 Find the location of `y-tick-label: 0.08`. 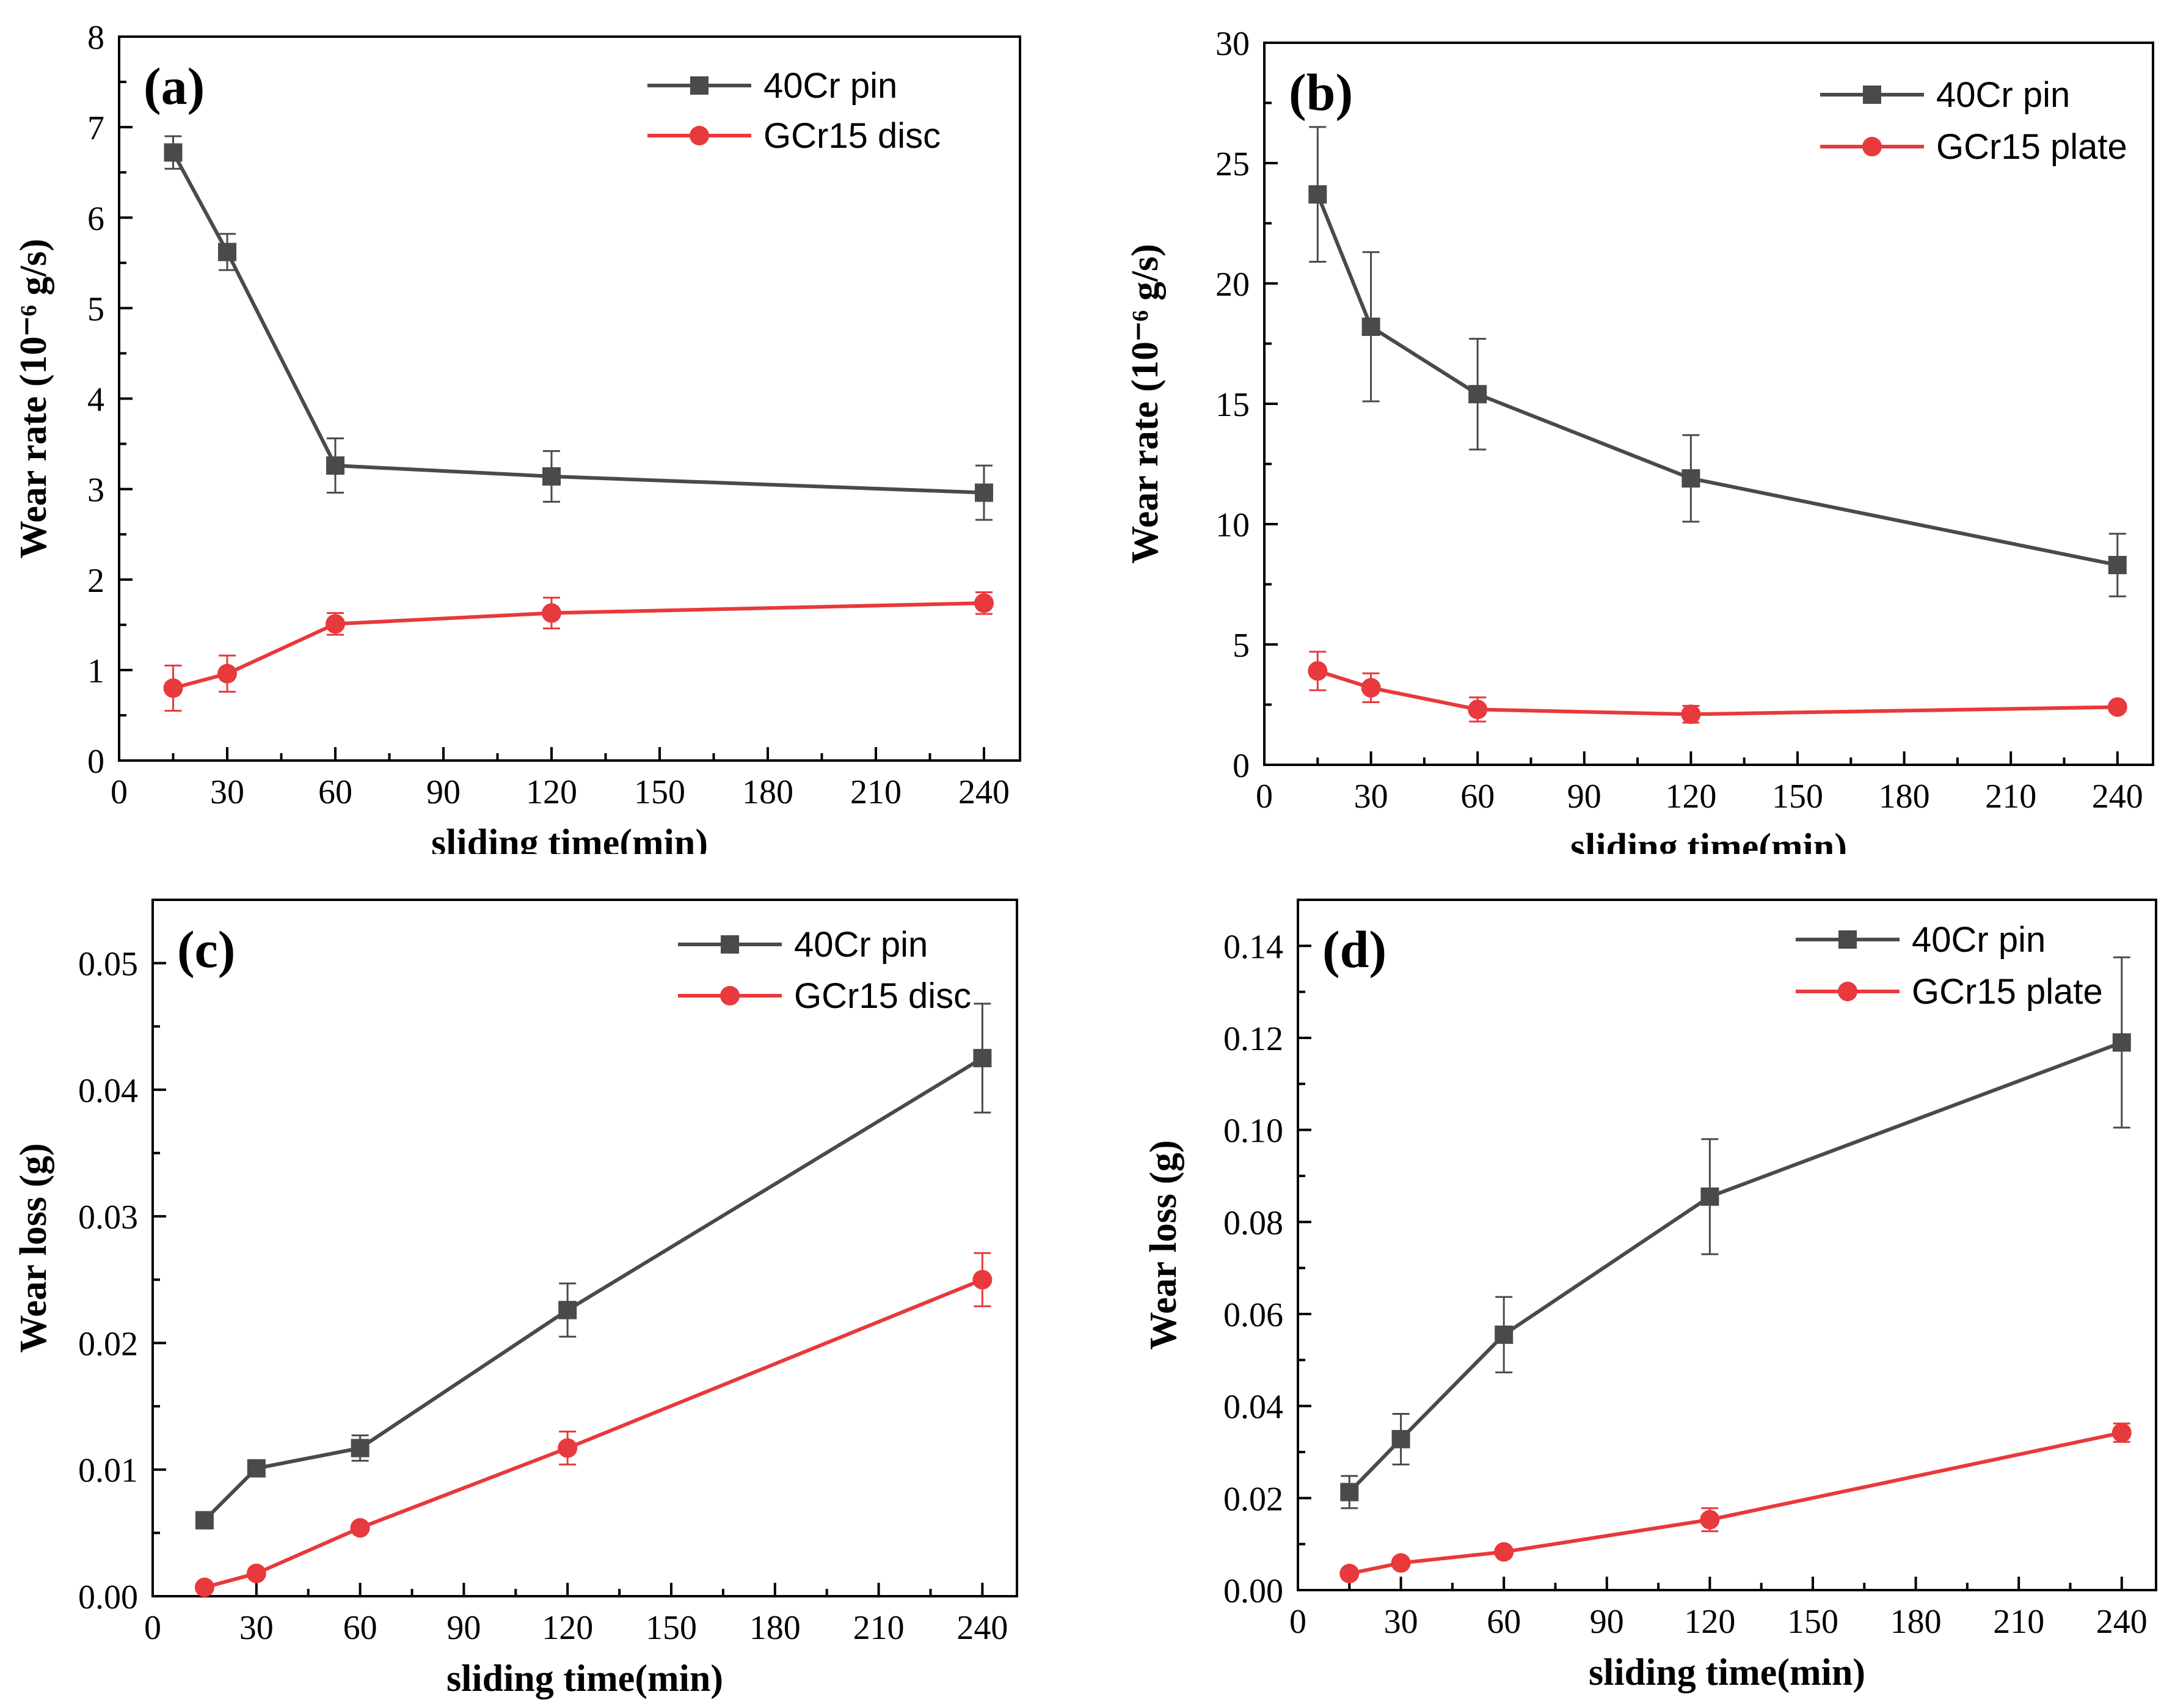

y-tick-label: 0.08 is located at coordinates (1253, 1223).